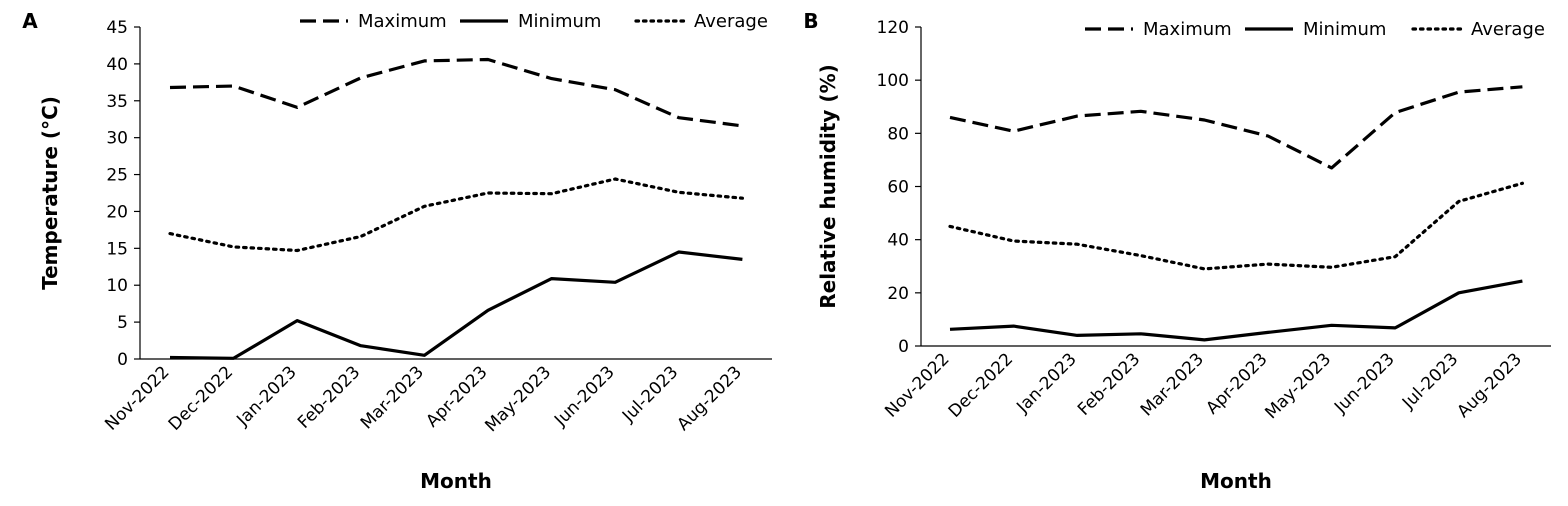 The height and width of the screenshot is (506, 1568). What do you see at coordinates (50, 193) in the screenshot?
I see `y-axis-title: Temperature (°C)` at bounding box center [50, 193].